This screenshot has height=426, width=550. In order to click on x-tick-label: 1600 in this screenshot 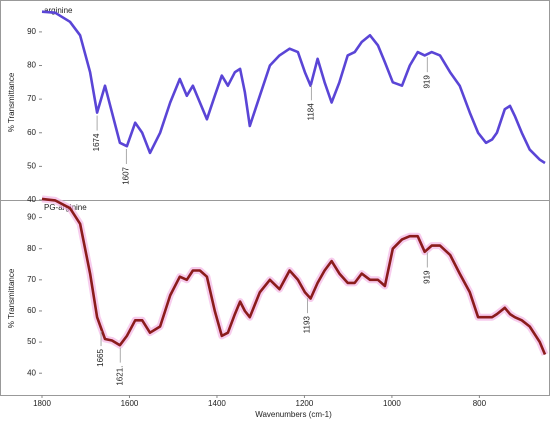, I will do `click(130, 403)`.